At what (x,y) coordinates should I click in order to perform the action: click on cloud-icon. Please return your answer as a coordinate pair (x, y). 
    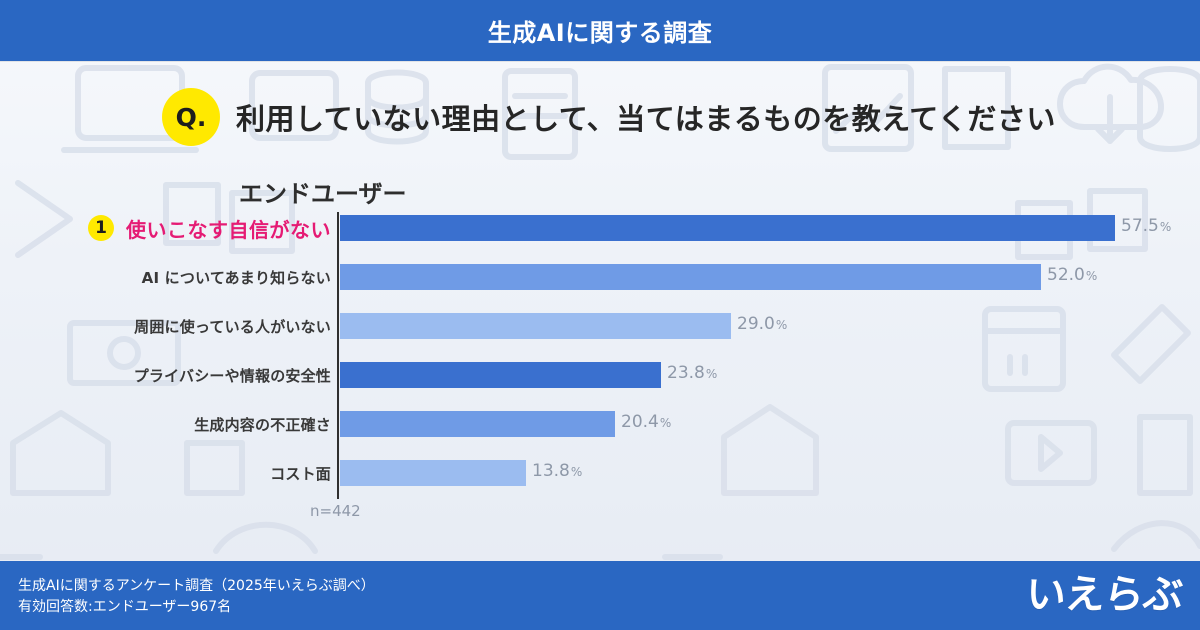
    Looking at the image, I should click on (1110, 96).